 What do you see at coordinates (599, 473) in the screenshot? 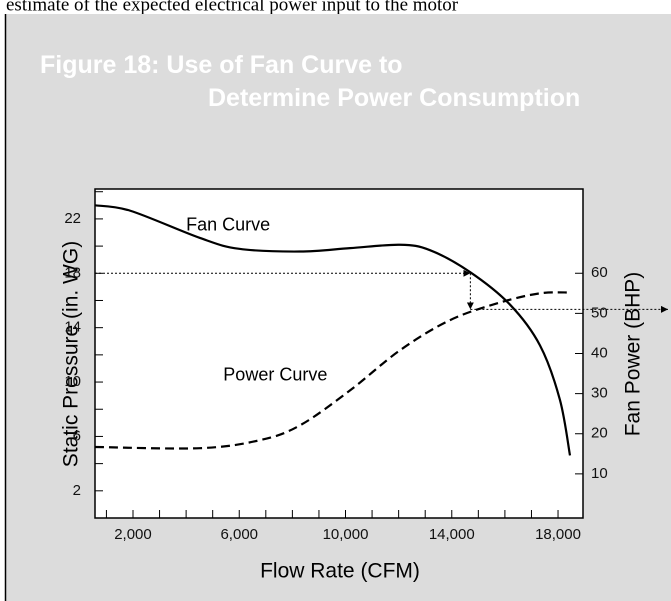
I see `y2-tick-label: 10` at bounding box center [599, 473].